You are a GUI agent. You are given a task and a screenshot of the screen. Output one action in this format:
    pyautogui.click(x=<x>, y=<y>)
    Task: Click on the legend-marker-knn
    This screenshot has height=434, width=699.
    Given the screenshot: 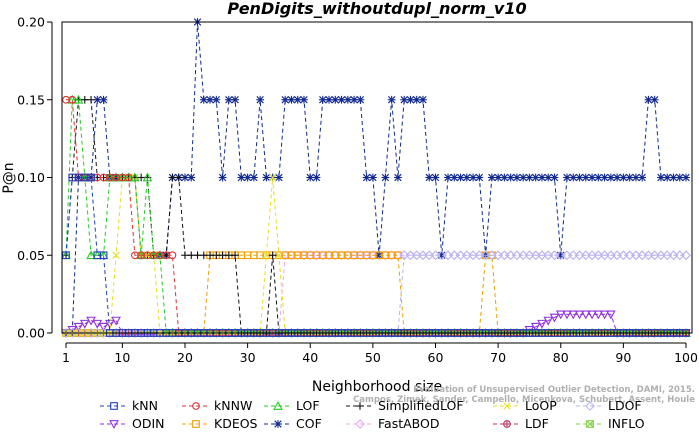 What is the action you would take?
    pyautogui.click(x=114, y=406)
    